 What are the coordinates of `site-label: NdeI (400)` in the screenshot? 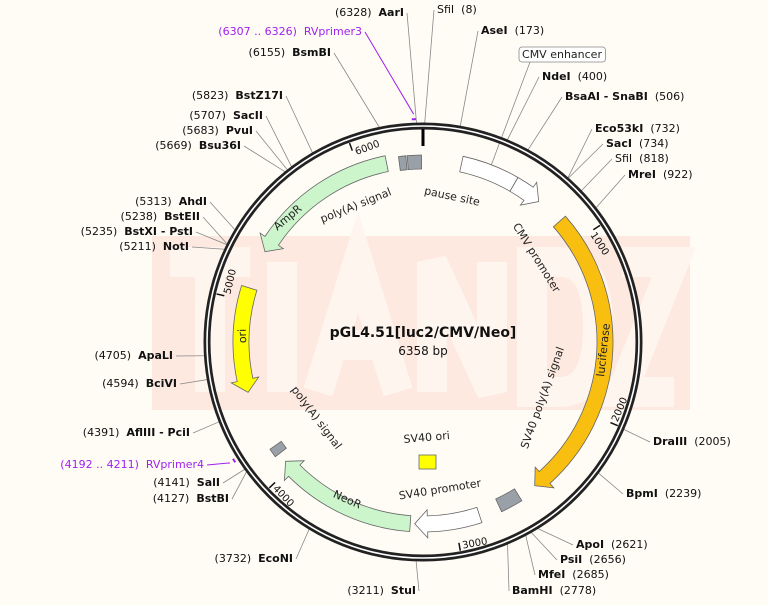 It's located at (574, 76).